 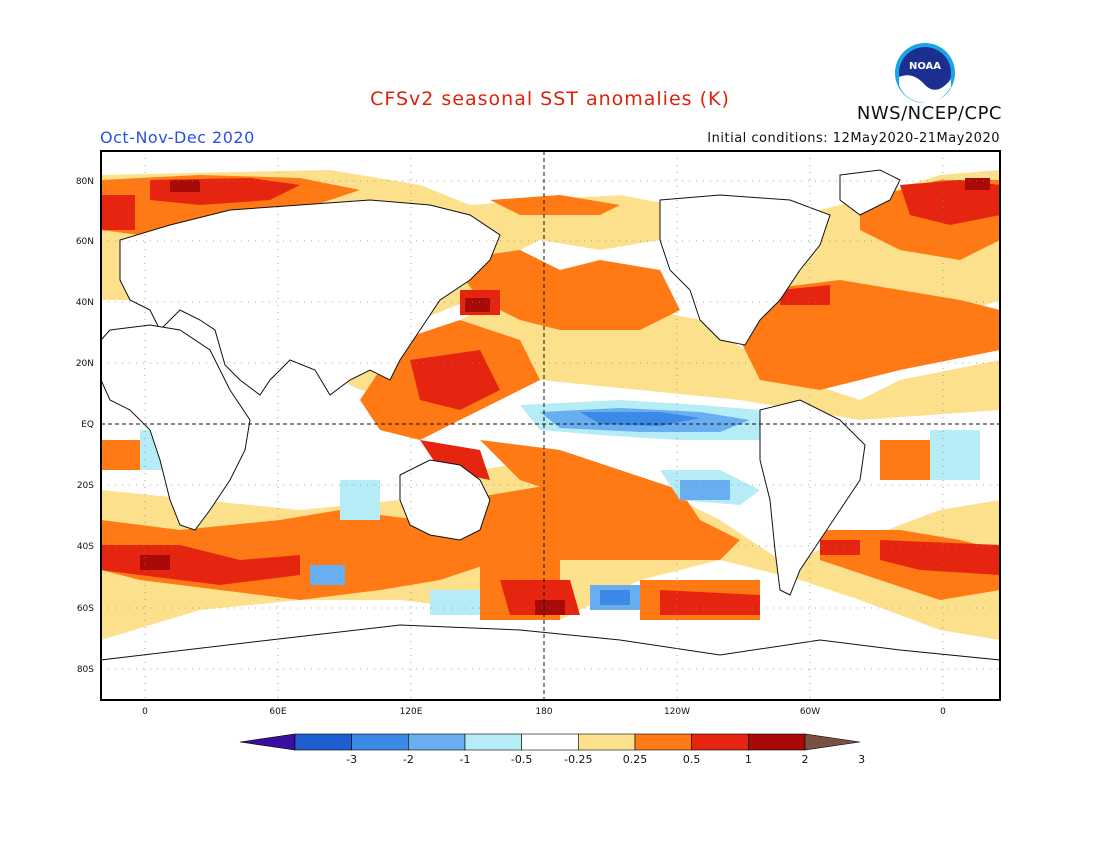 I want to click on colorbar-label: -0.25, so click(x=578, y=759).